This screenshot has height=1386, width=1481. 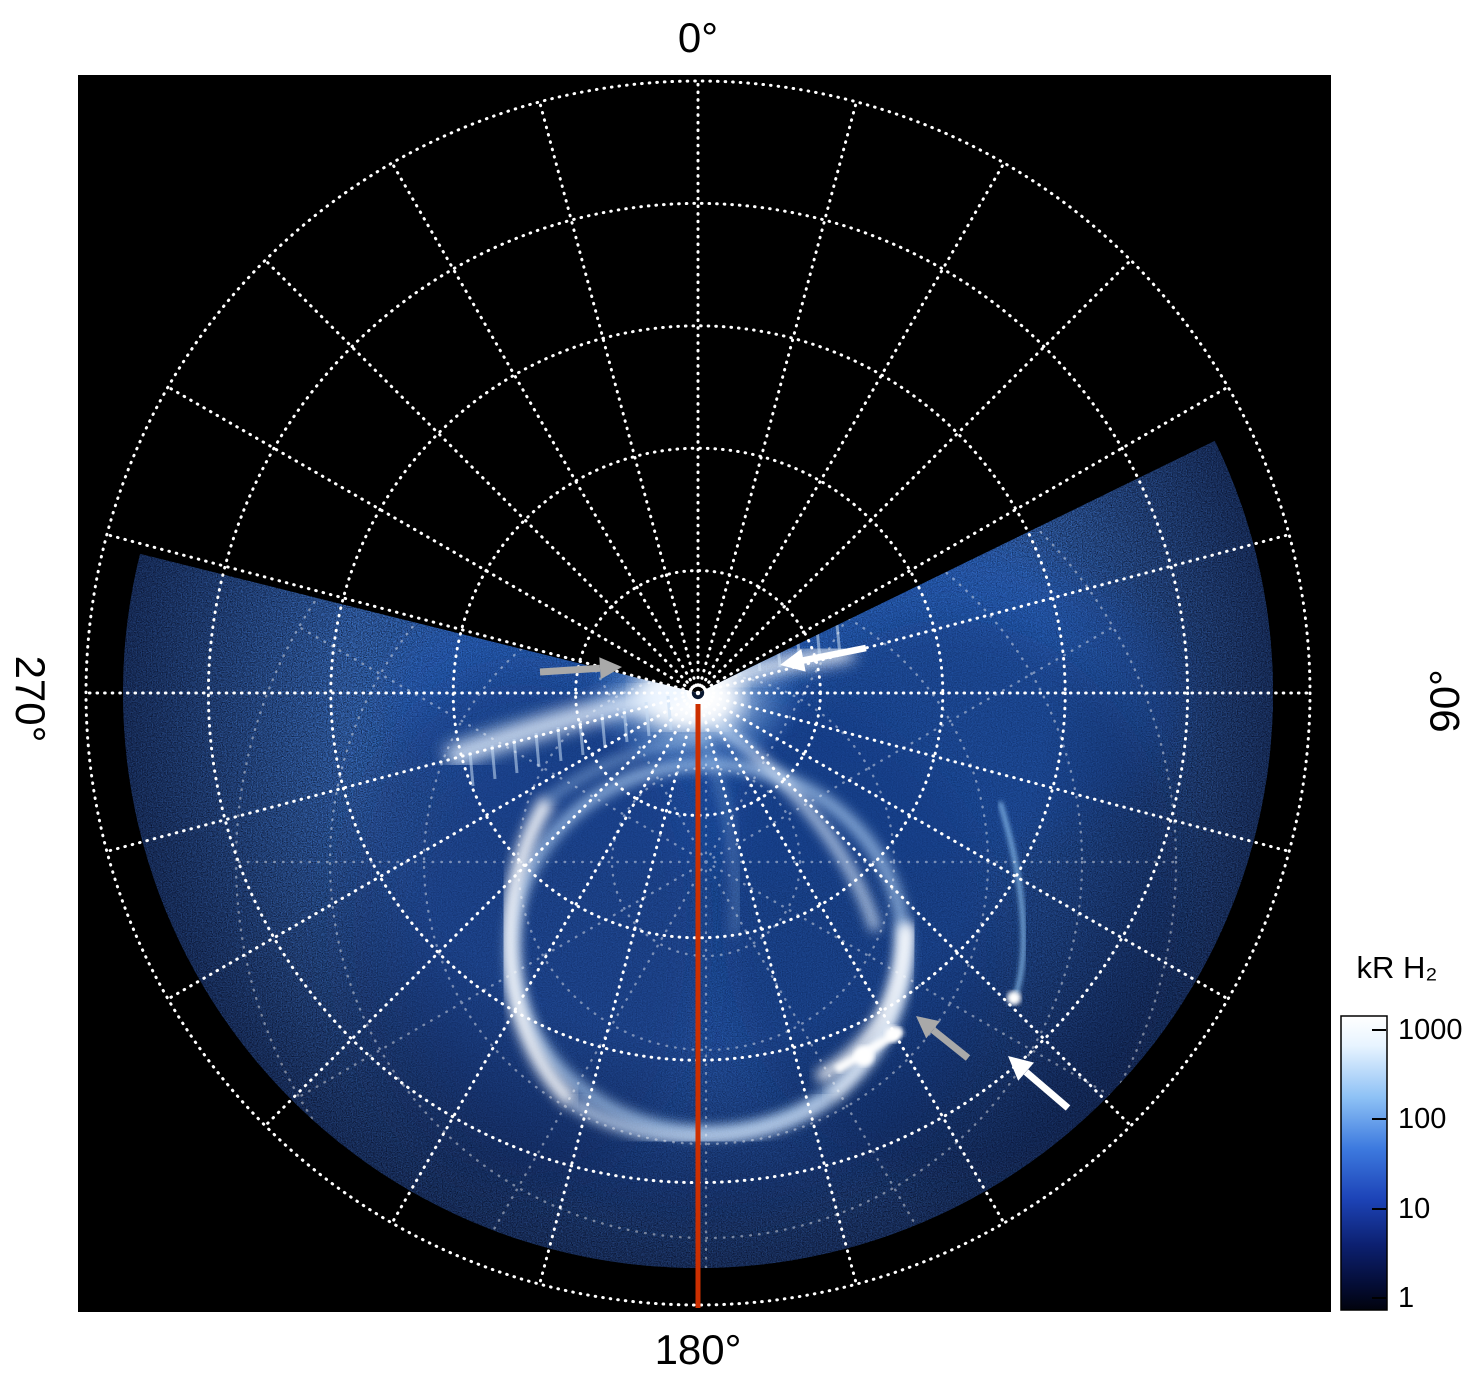 What do you see at coordinates (1011, 898) in the screenshot?
I see `faint-outer-arc` at bounding box center [1011, 898].